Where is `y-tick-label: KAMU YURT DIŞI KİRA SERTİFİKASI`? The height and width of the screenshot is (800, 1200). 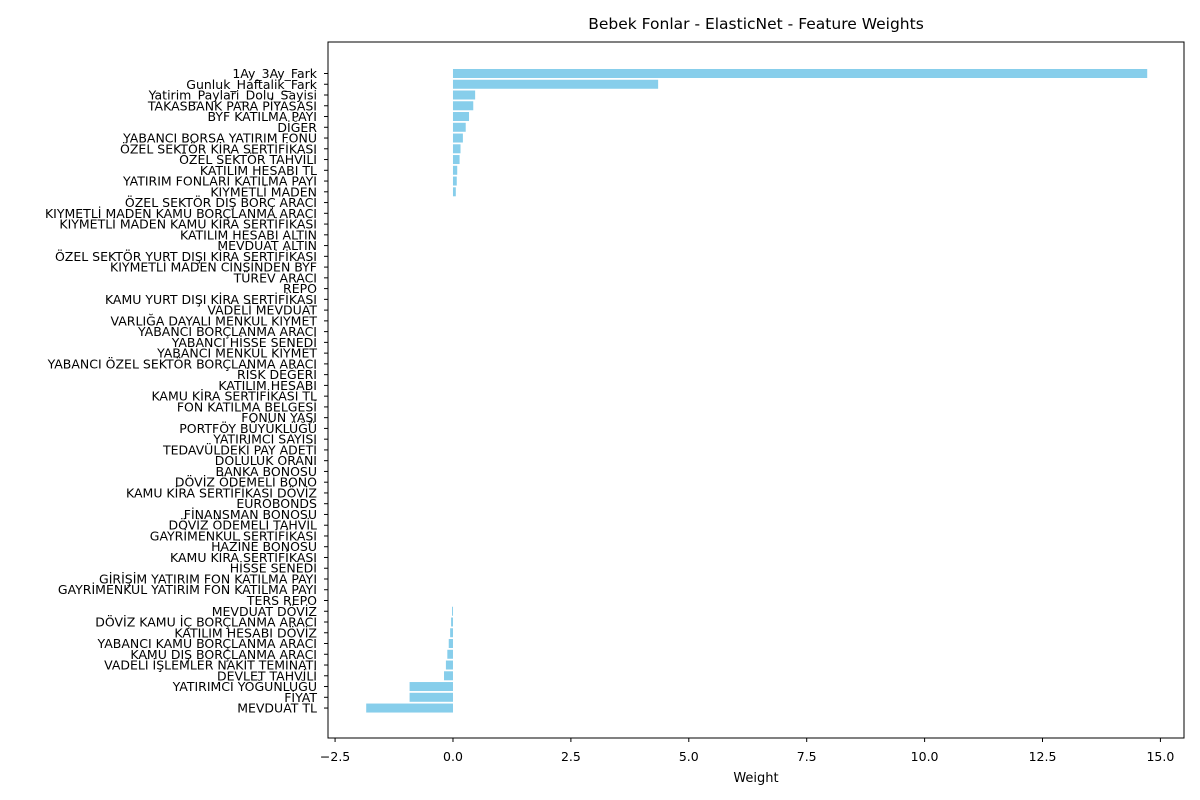 y-tick-label: KAMU YURT DIŞI KİRA SERTİFİKASI is located at coordinates (211, 299).